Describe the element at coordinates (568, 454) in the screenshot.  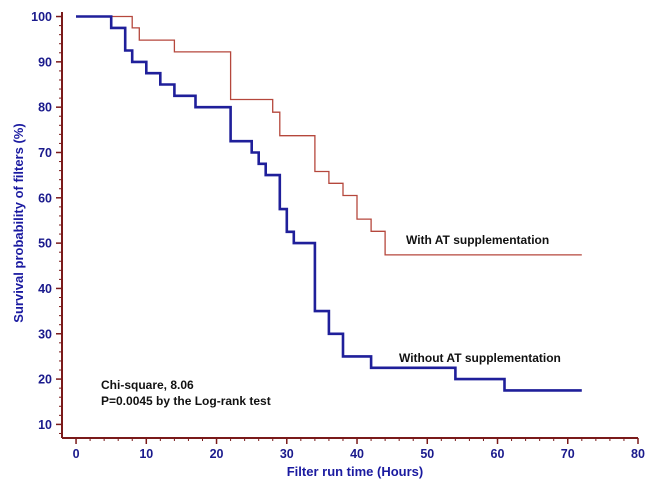
I see `x-tick-label: 70` at that location.